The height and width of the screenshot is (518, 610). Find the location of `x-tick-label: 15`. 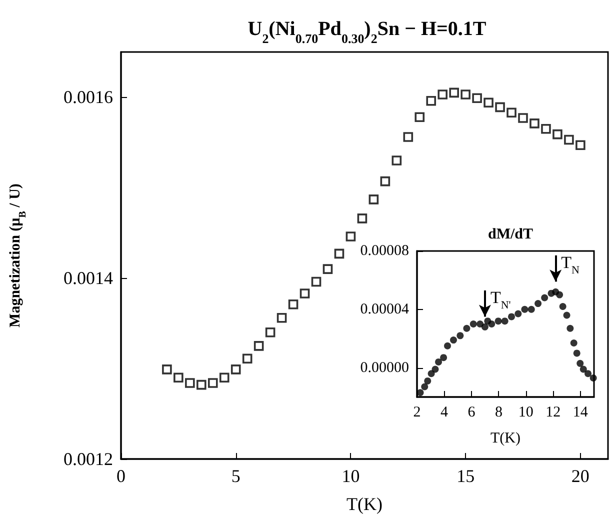

x-tick-label: 15 is located at coordinates (465, 476).